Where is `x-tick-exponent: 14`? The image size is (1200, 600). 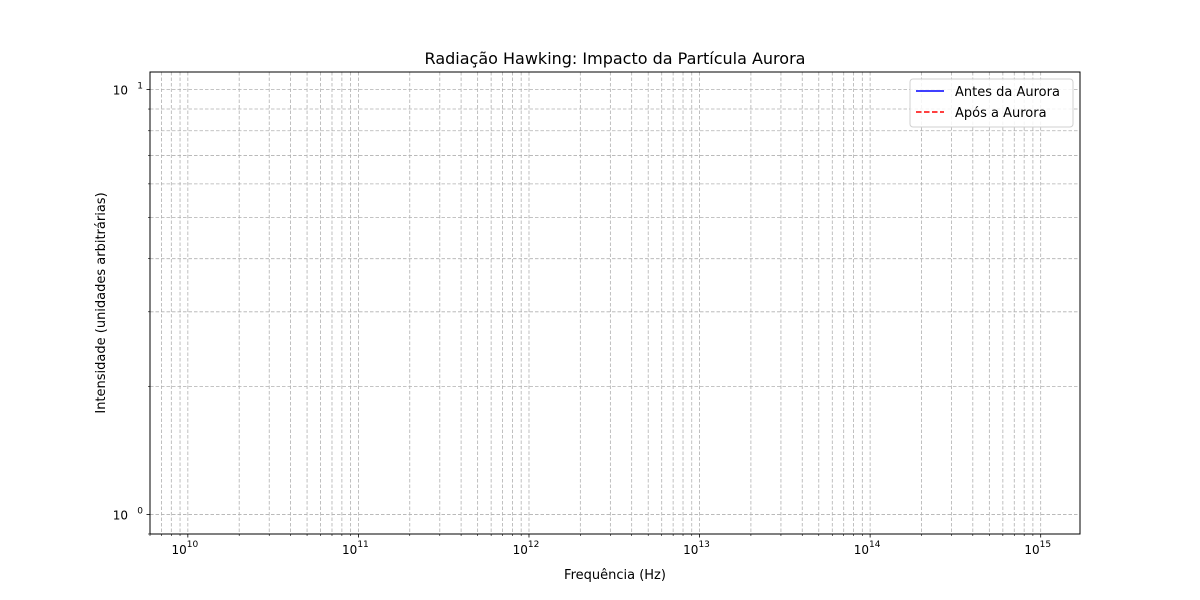
x-tick-exponent: 14 is located at coordinates (875, 545).